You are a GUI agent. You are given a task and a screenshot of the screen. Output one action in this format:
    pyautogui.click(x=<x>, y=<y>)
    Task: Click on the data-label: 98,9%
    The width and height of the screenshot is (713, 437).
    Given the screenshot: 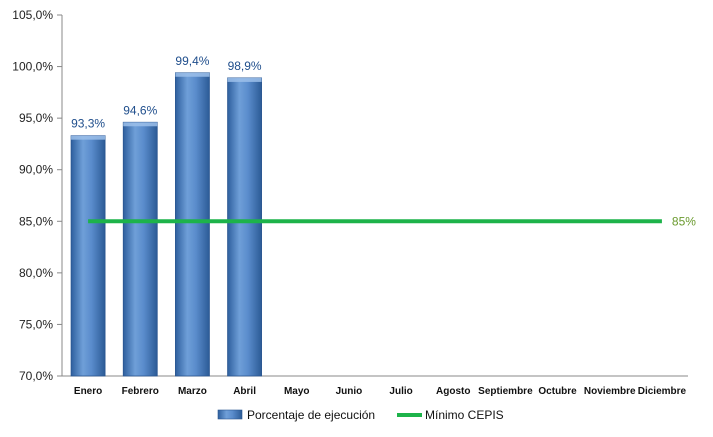 What is the action you would take?
    pyautogui.click(x=245, y=66)
    